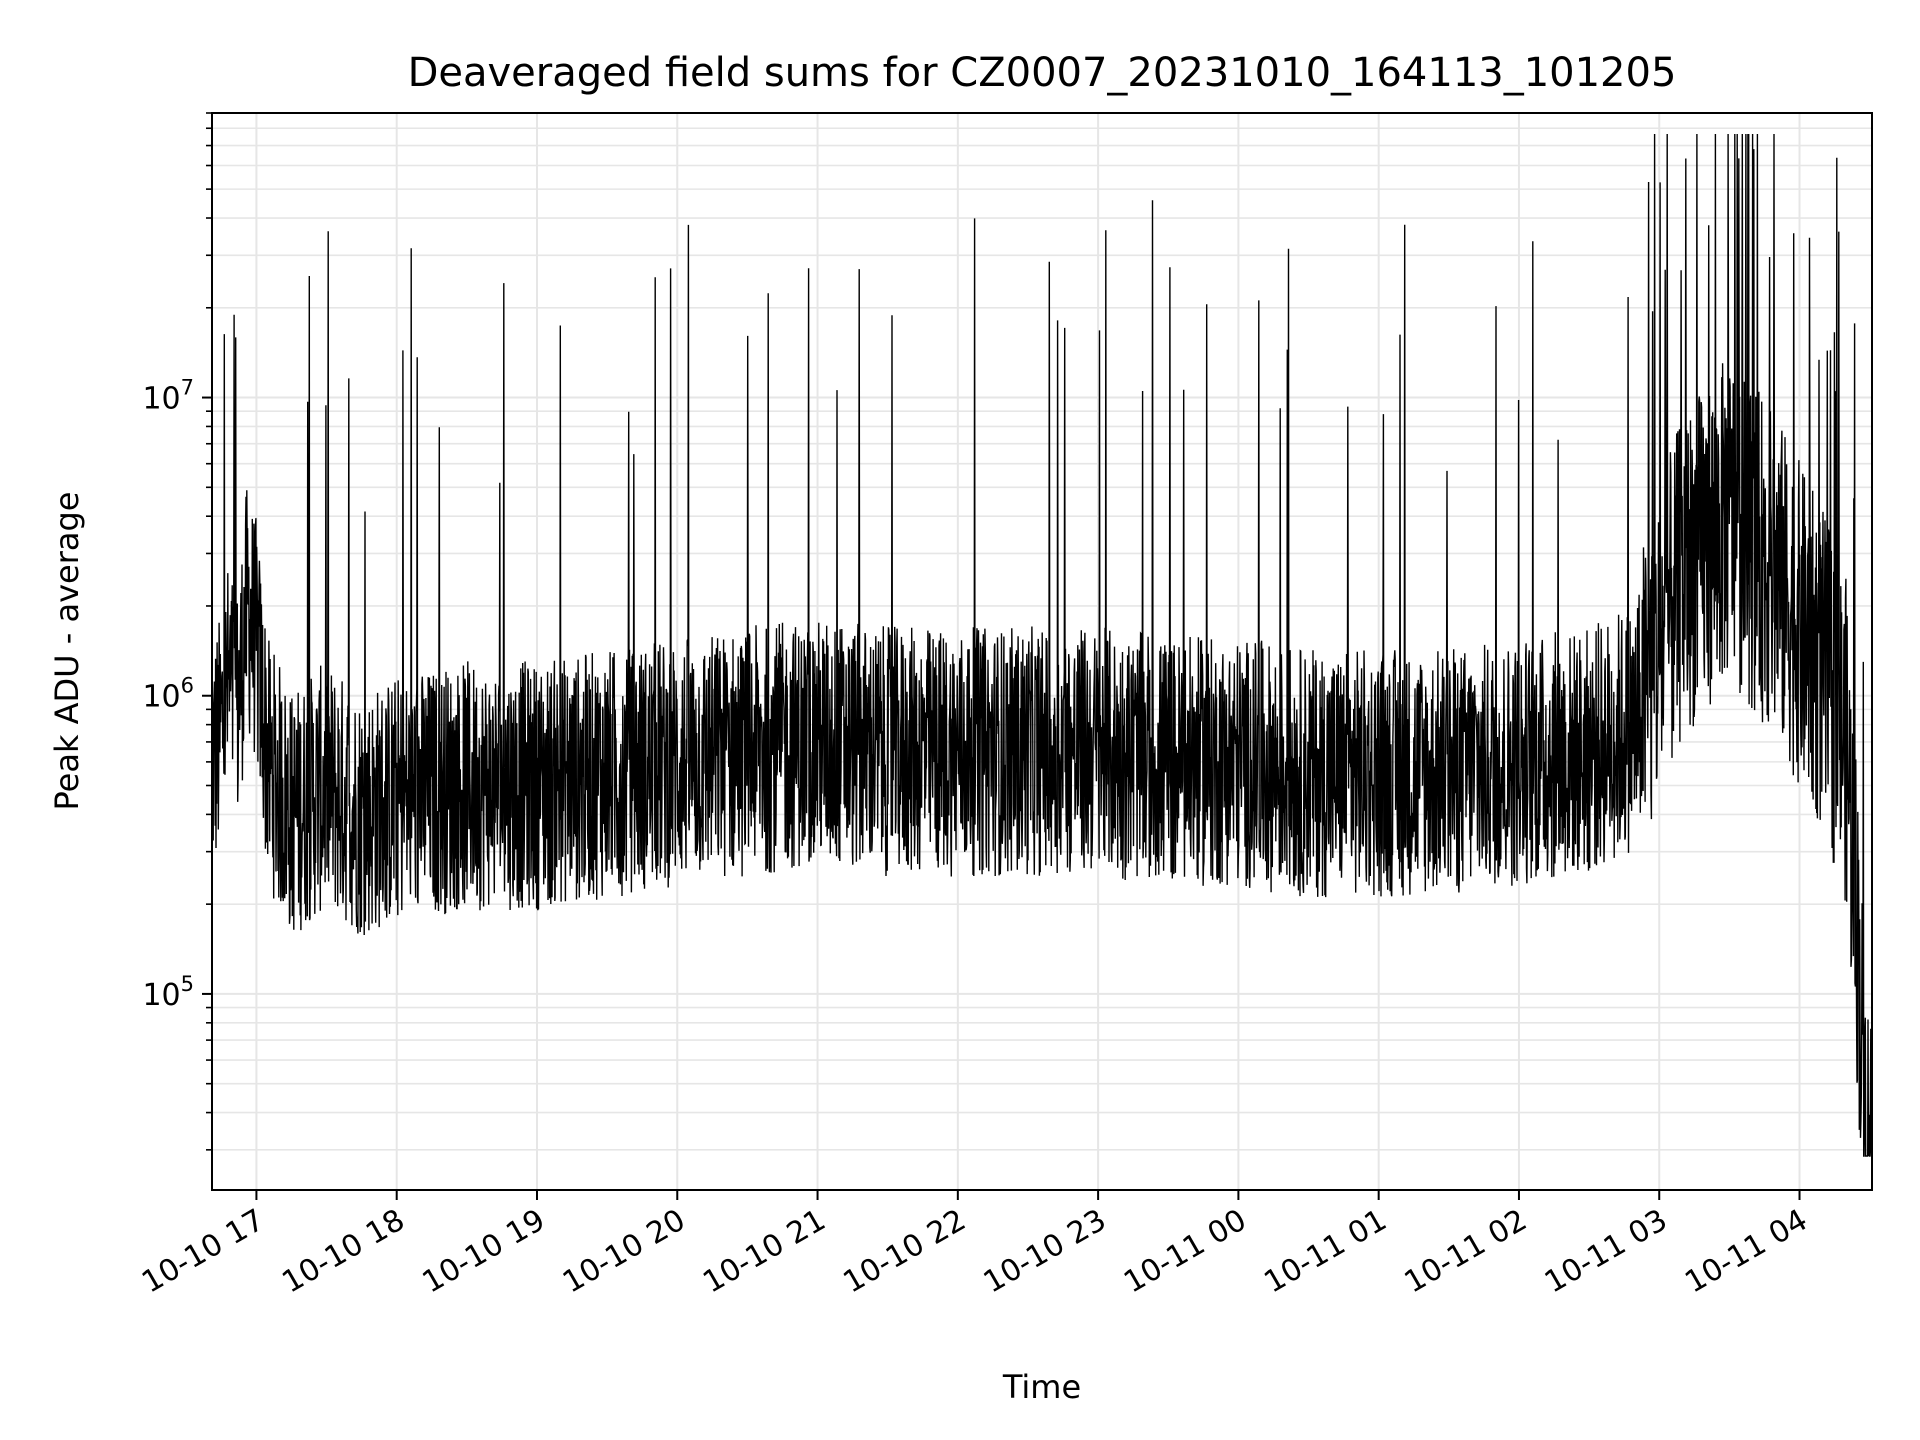 The image size is (1920, 1440). I want to click on y-tick-label: 10⁵, so click(168, 992).